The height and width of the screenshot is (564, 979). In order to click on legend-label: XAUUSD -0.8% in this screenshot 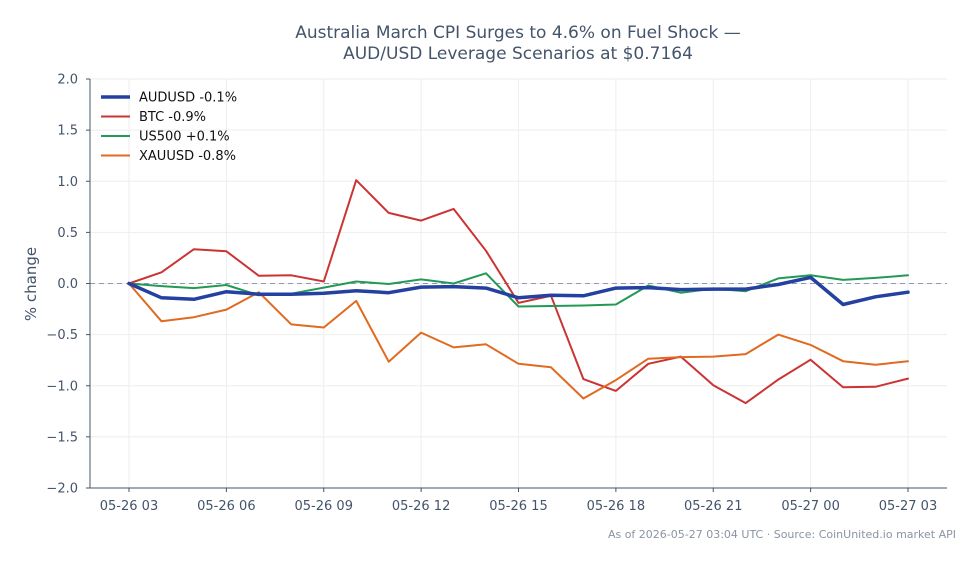, I will do `click(187, 156)`.